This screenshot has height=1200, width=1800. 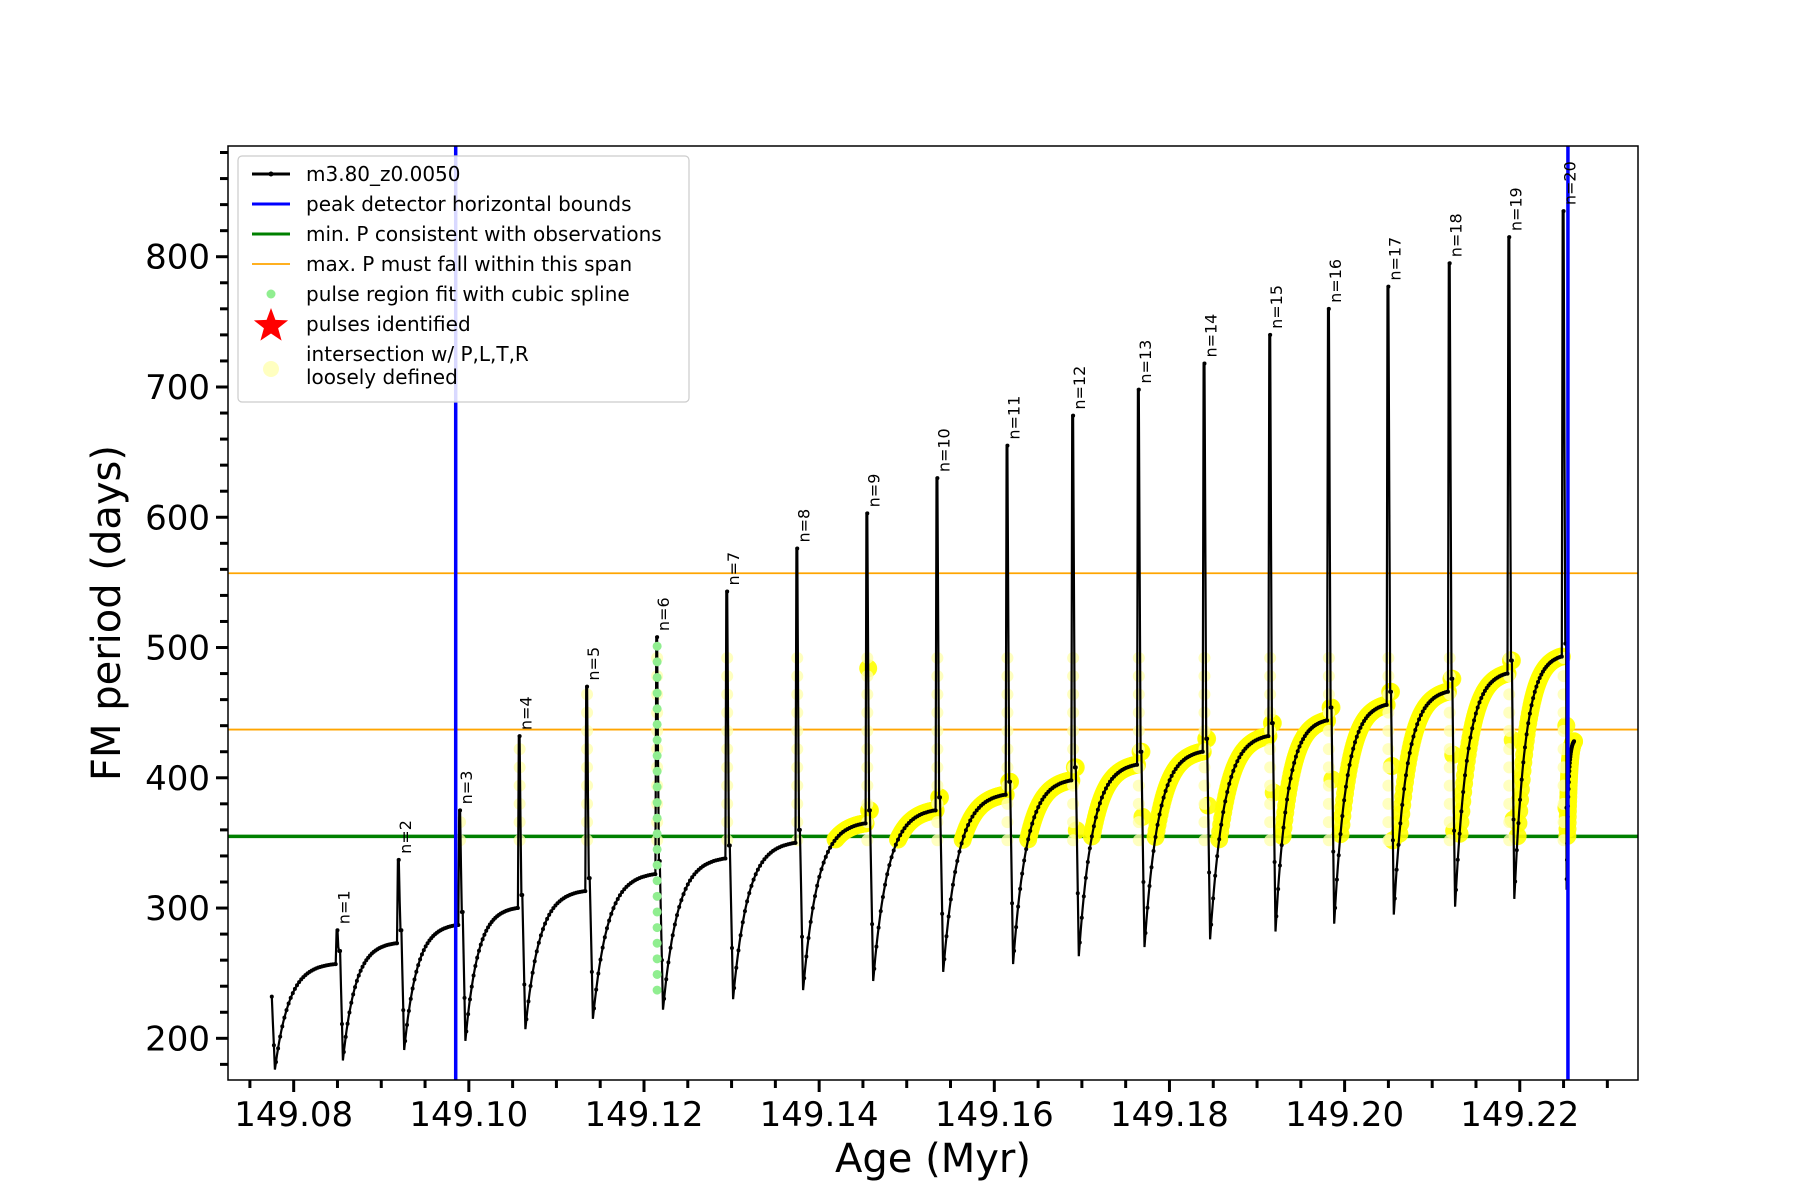 What do you see at coordinates (177, 258) in the screenshot?
I see `y-tick-label-6: 800` at bounding box center [177, 258].